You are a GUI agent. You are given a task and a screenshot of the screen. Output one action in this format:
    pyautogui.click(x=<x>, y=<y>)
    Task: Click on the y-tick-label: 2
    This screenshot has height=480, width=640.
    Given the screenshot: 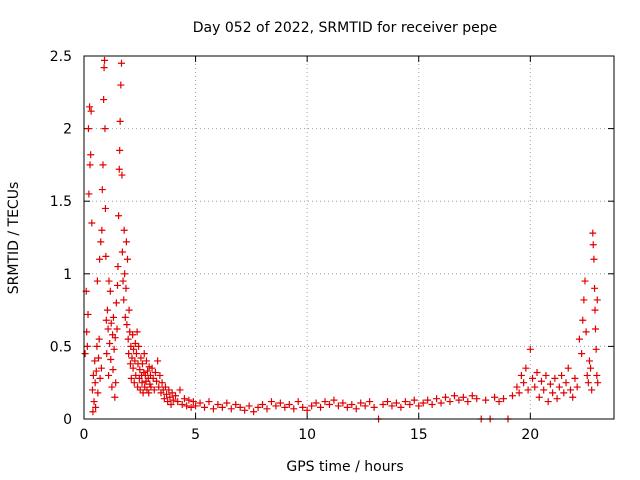 What is the action you would take?
    pyautogui.click(x=67, y=130)
    